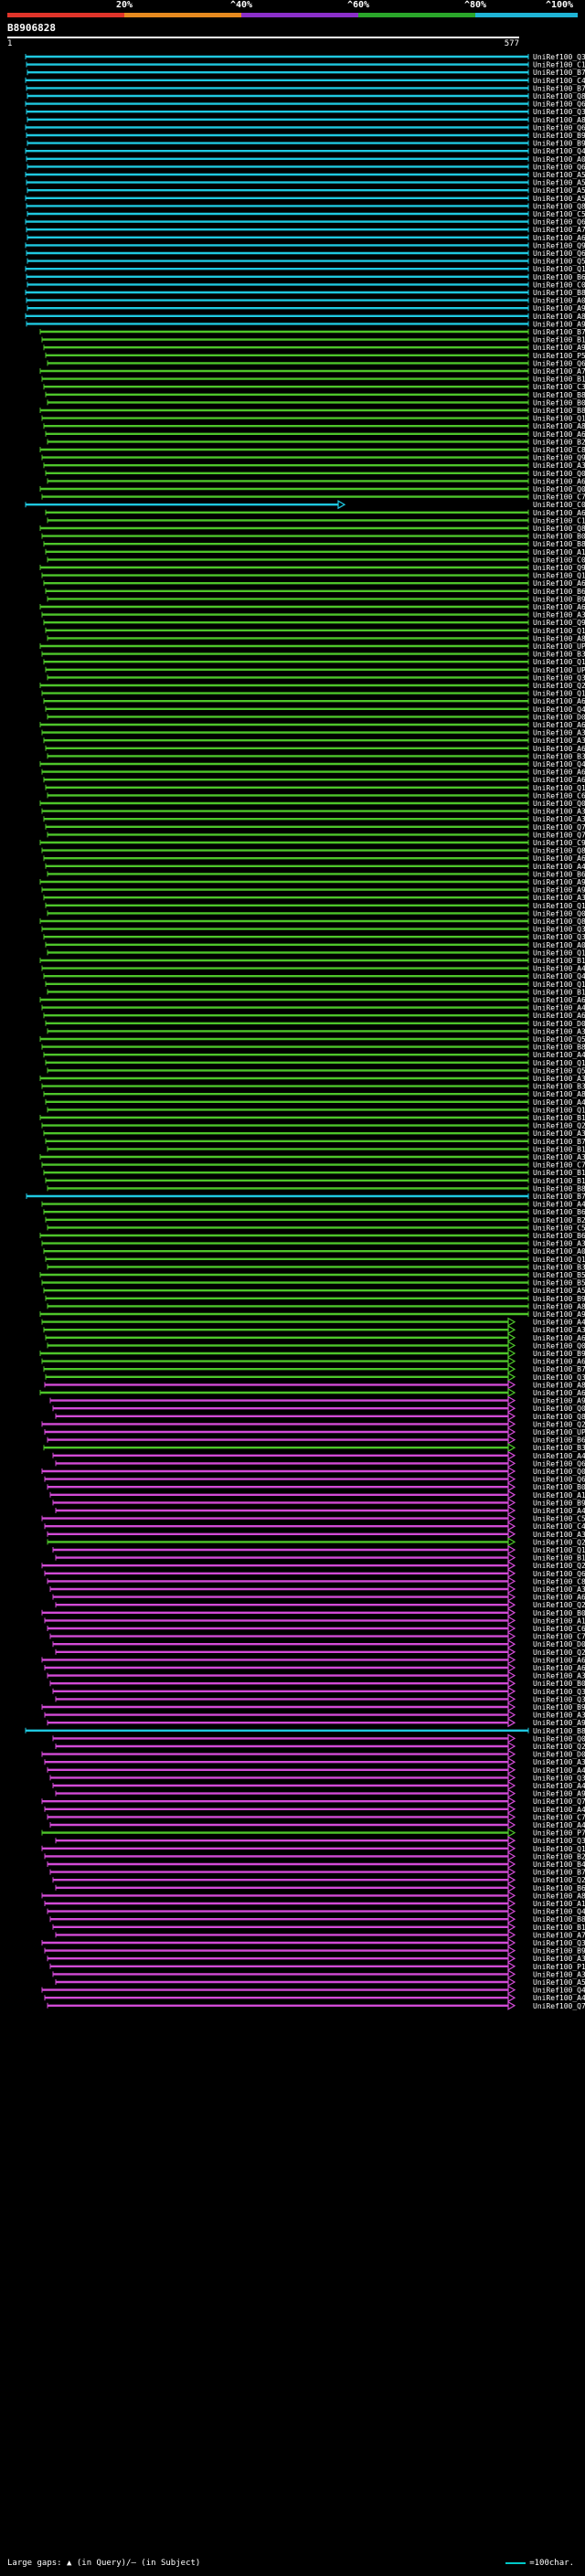 The height and width of the screenshot is (2576, 585). What do you see at coordinates (559, 395) in the screenshot?
I see `hit-label: UniRef100_B8IX67` at bounding box center [559, 395].